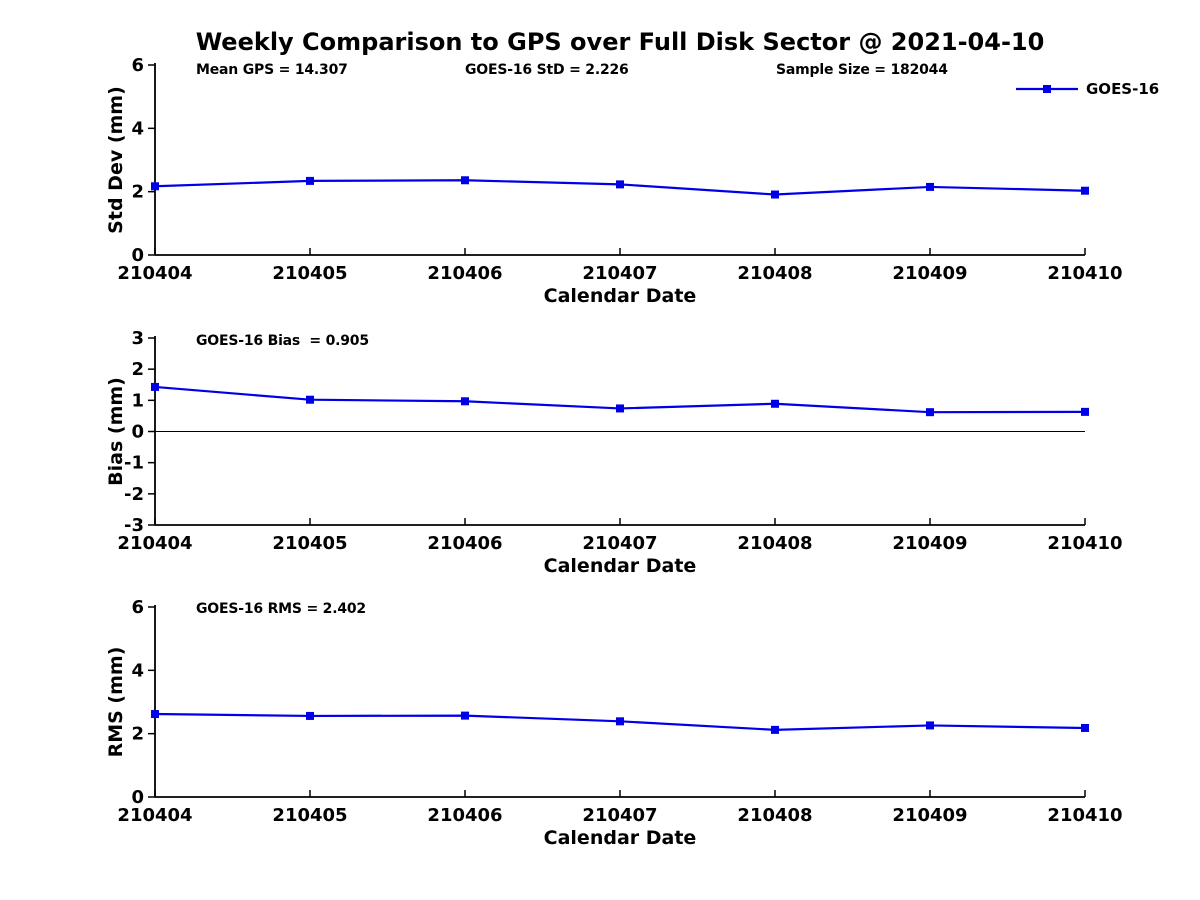  I want to click on legend-label: GOES-16, so click(1122, 89).